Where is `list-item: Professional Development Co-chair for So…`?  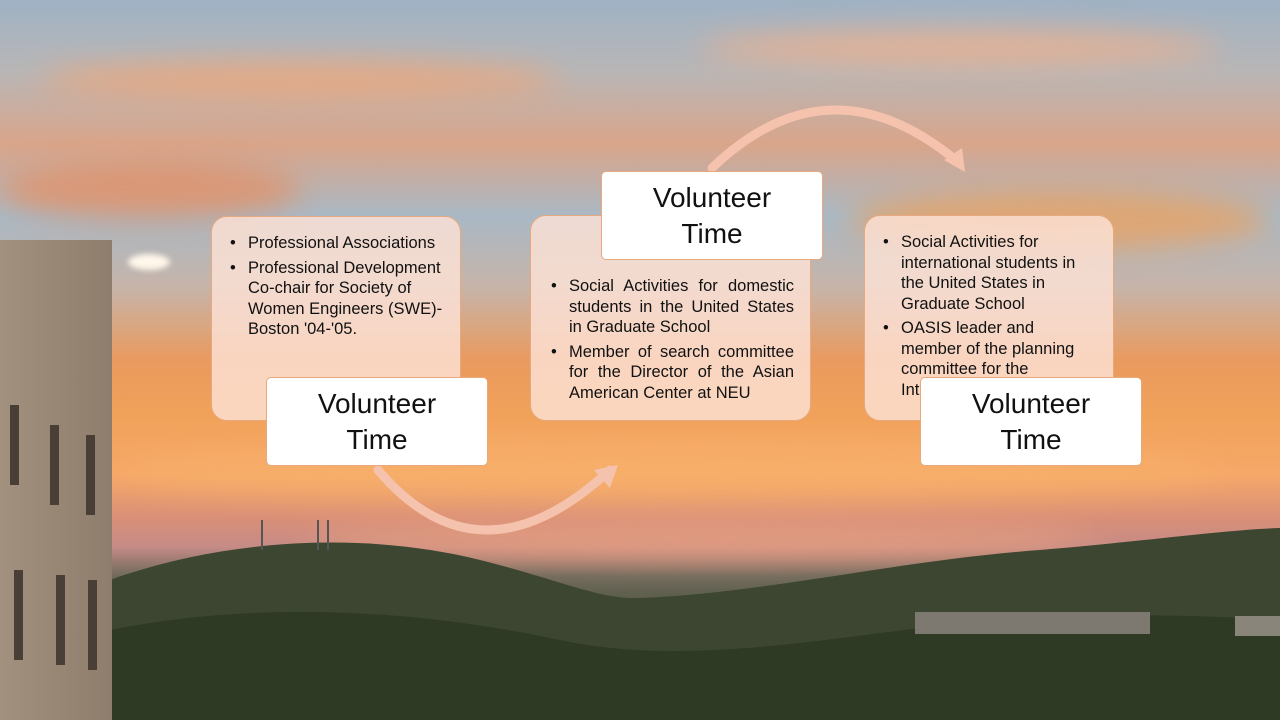 list-item: Professional Development Co-chair for So… is located at coordinates (338, 299).